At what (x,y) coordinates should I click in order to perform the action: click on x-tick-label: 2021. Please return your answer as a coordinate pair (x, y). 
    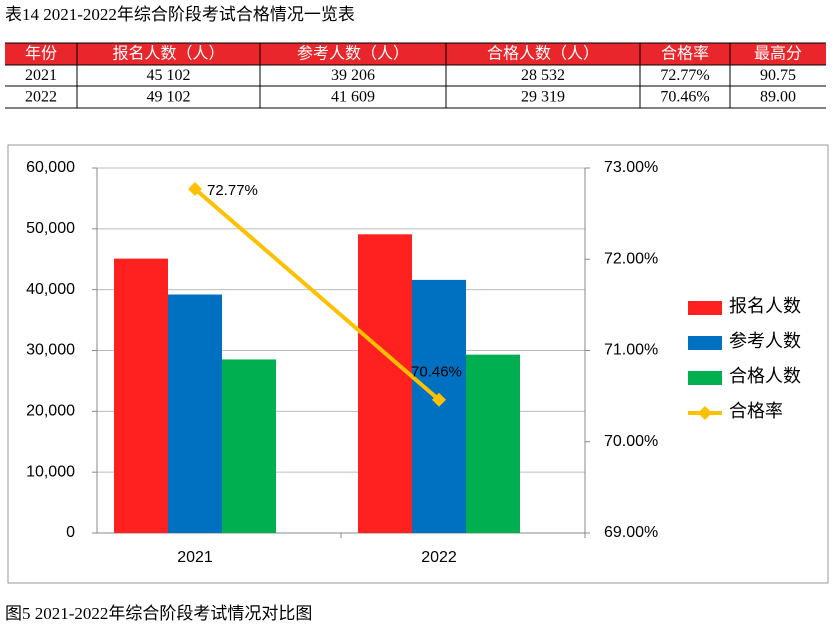
    Looking at the image, I should click on (195, 557).